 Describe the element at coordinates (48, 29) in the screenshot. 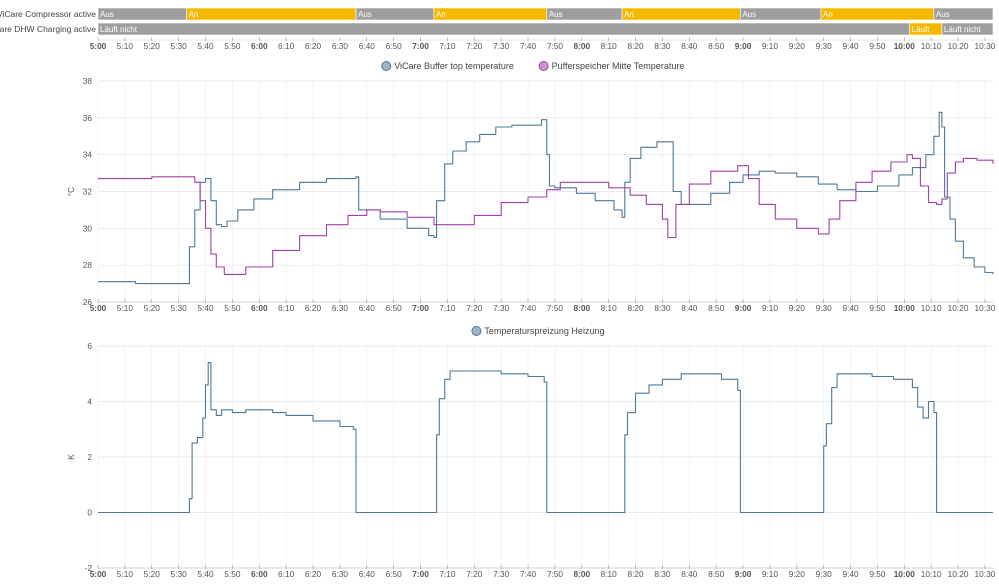

I see `timeline-row-label: ViCare DHW Charging active` at that location.